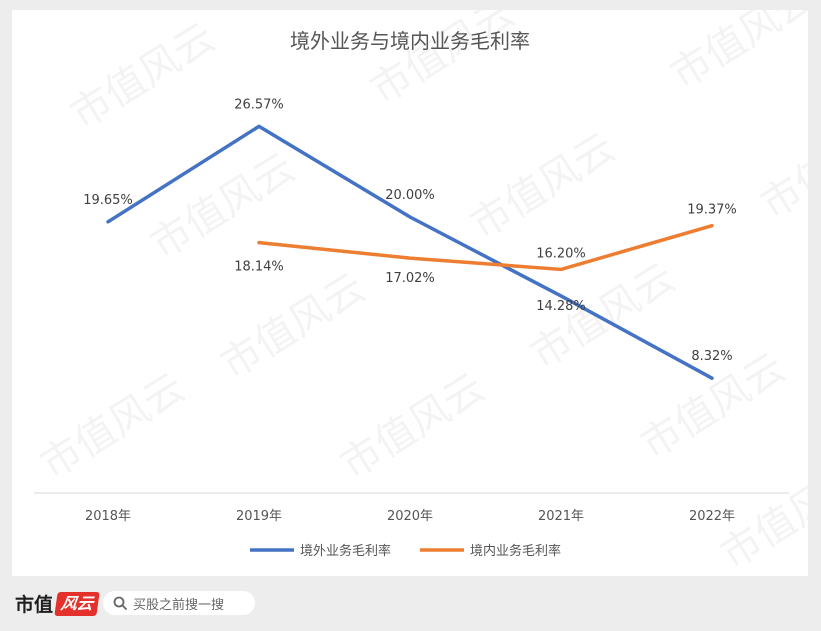  Describe the element at coordinates (259, 516) in the screenshot. I see `x-tick-label: 2019年` at that location.